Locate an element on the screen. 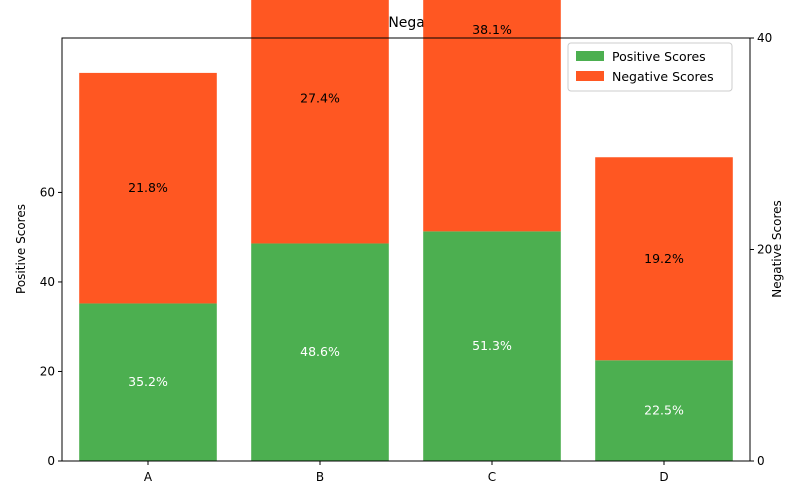  legend: Positive Scores Negative Scores is located at coordinates (650, 67).